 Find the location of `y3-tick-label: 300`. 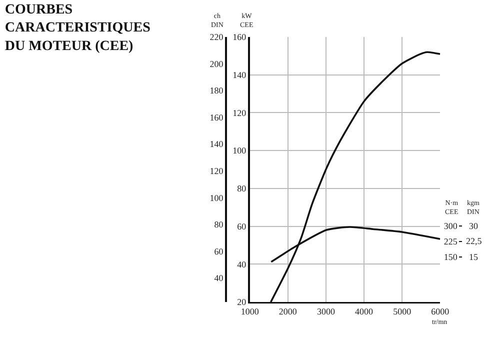

y3-tick-label: 300 is located at coordinates (451, 226).